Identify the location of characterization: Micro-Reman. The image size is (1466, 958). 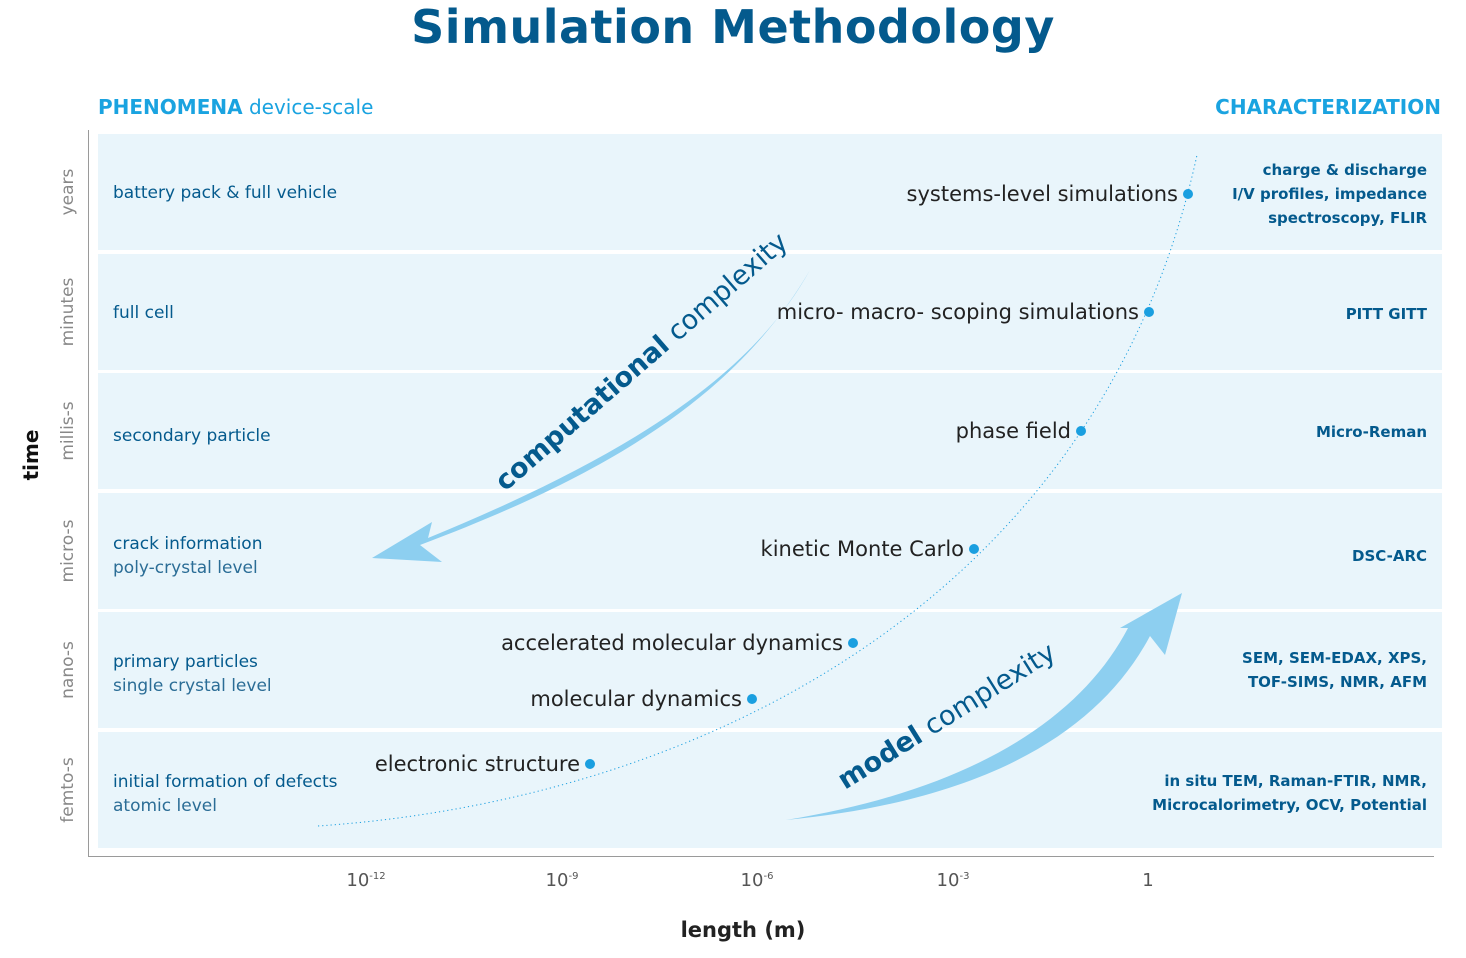
(1371, 432).